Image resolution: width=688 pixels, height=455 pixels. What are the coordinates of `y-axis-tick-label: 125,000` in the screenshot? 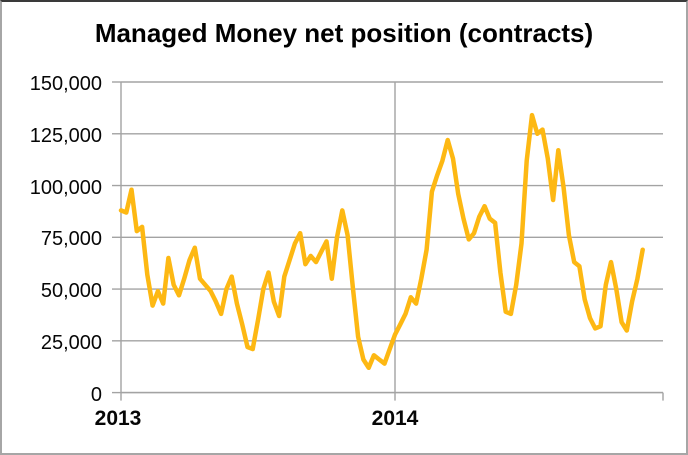 It's located at (65, 135).